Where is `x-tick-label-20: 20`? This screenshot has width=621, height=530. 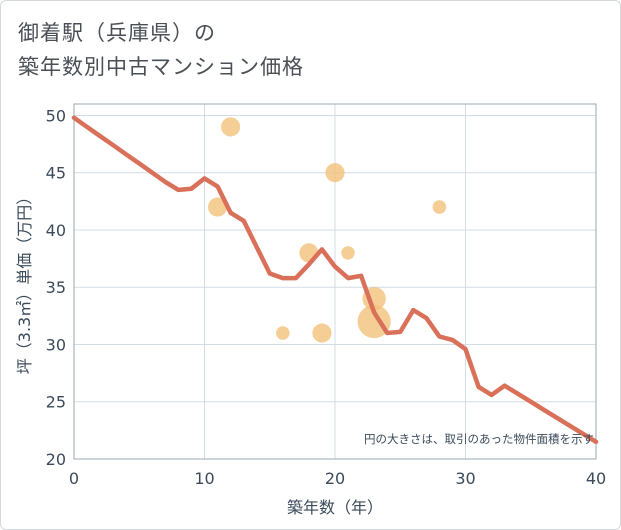
x-tick-label-20: 20 is located at coordinates (335, 478).